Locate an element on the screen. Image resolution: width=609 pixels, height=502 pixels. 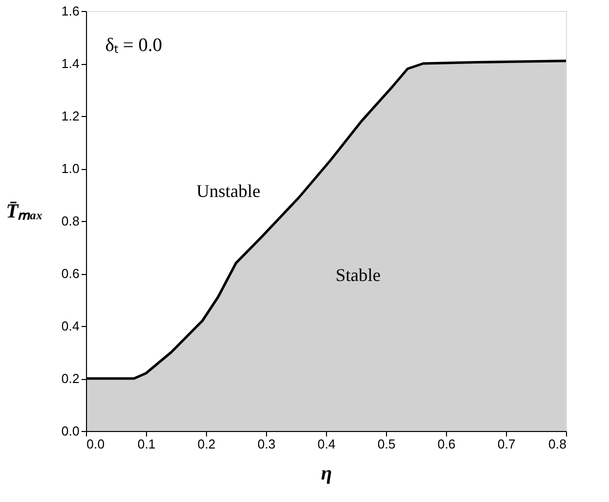
y-axis-title: T̄ₘₐₓ is located at coordinates (24, 211).